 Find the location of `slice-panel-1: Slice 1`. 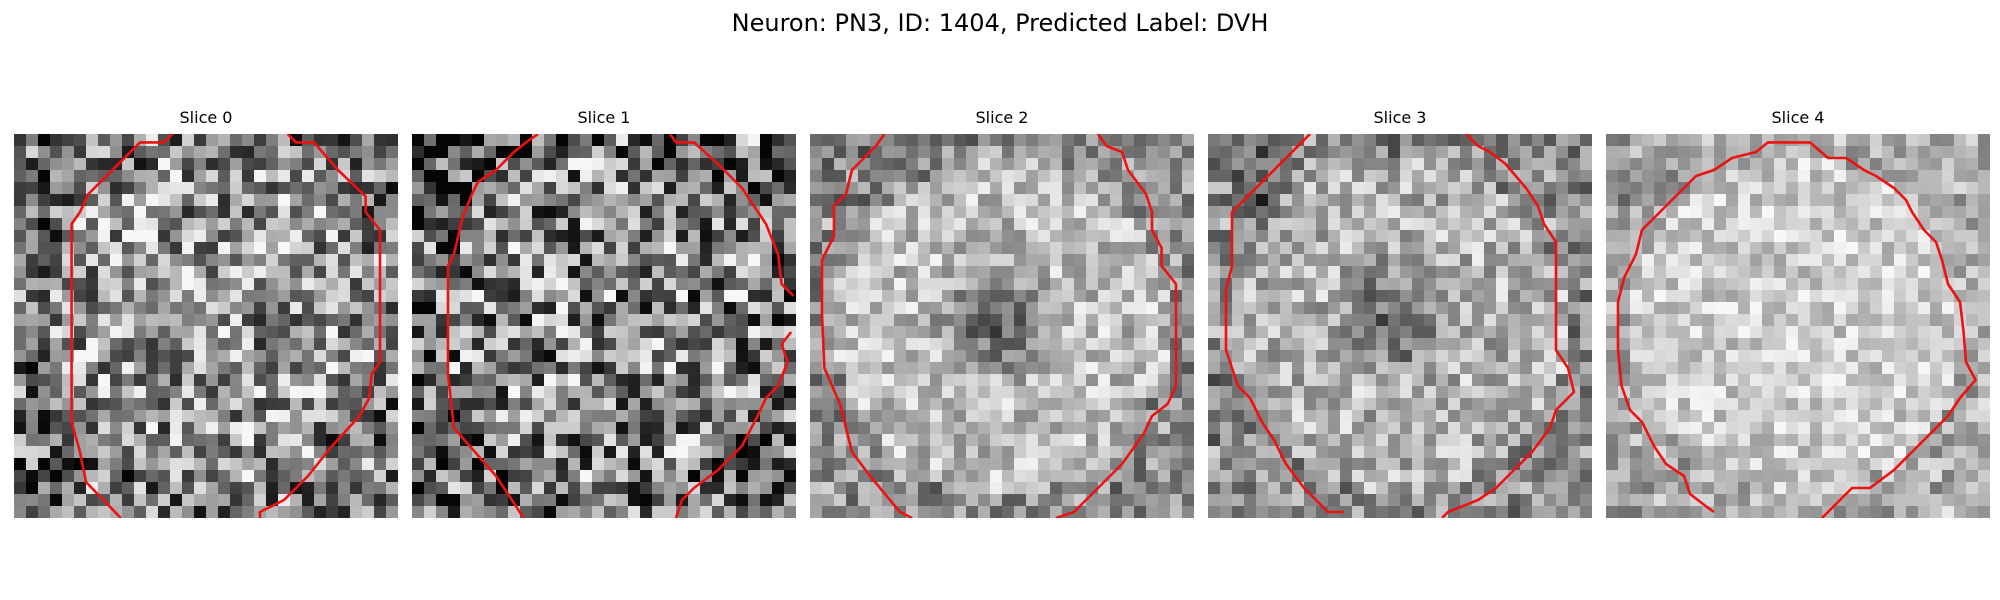

slice-panel-1: Slice 1 is located at coordinates (604, 314).